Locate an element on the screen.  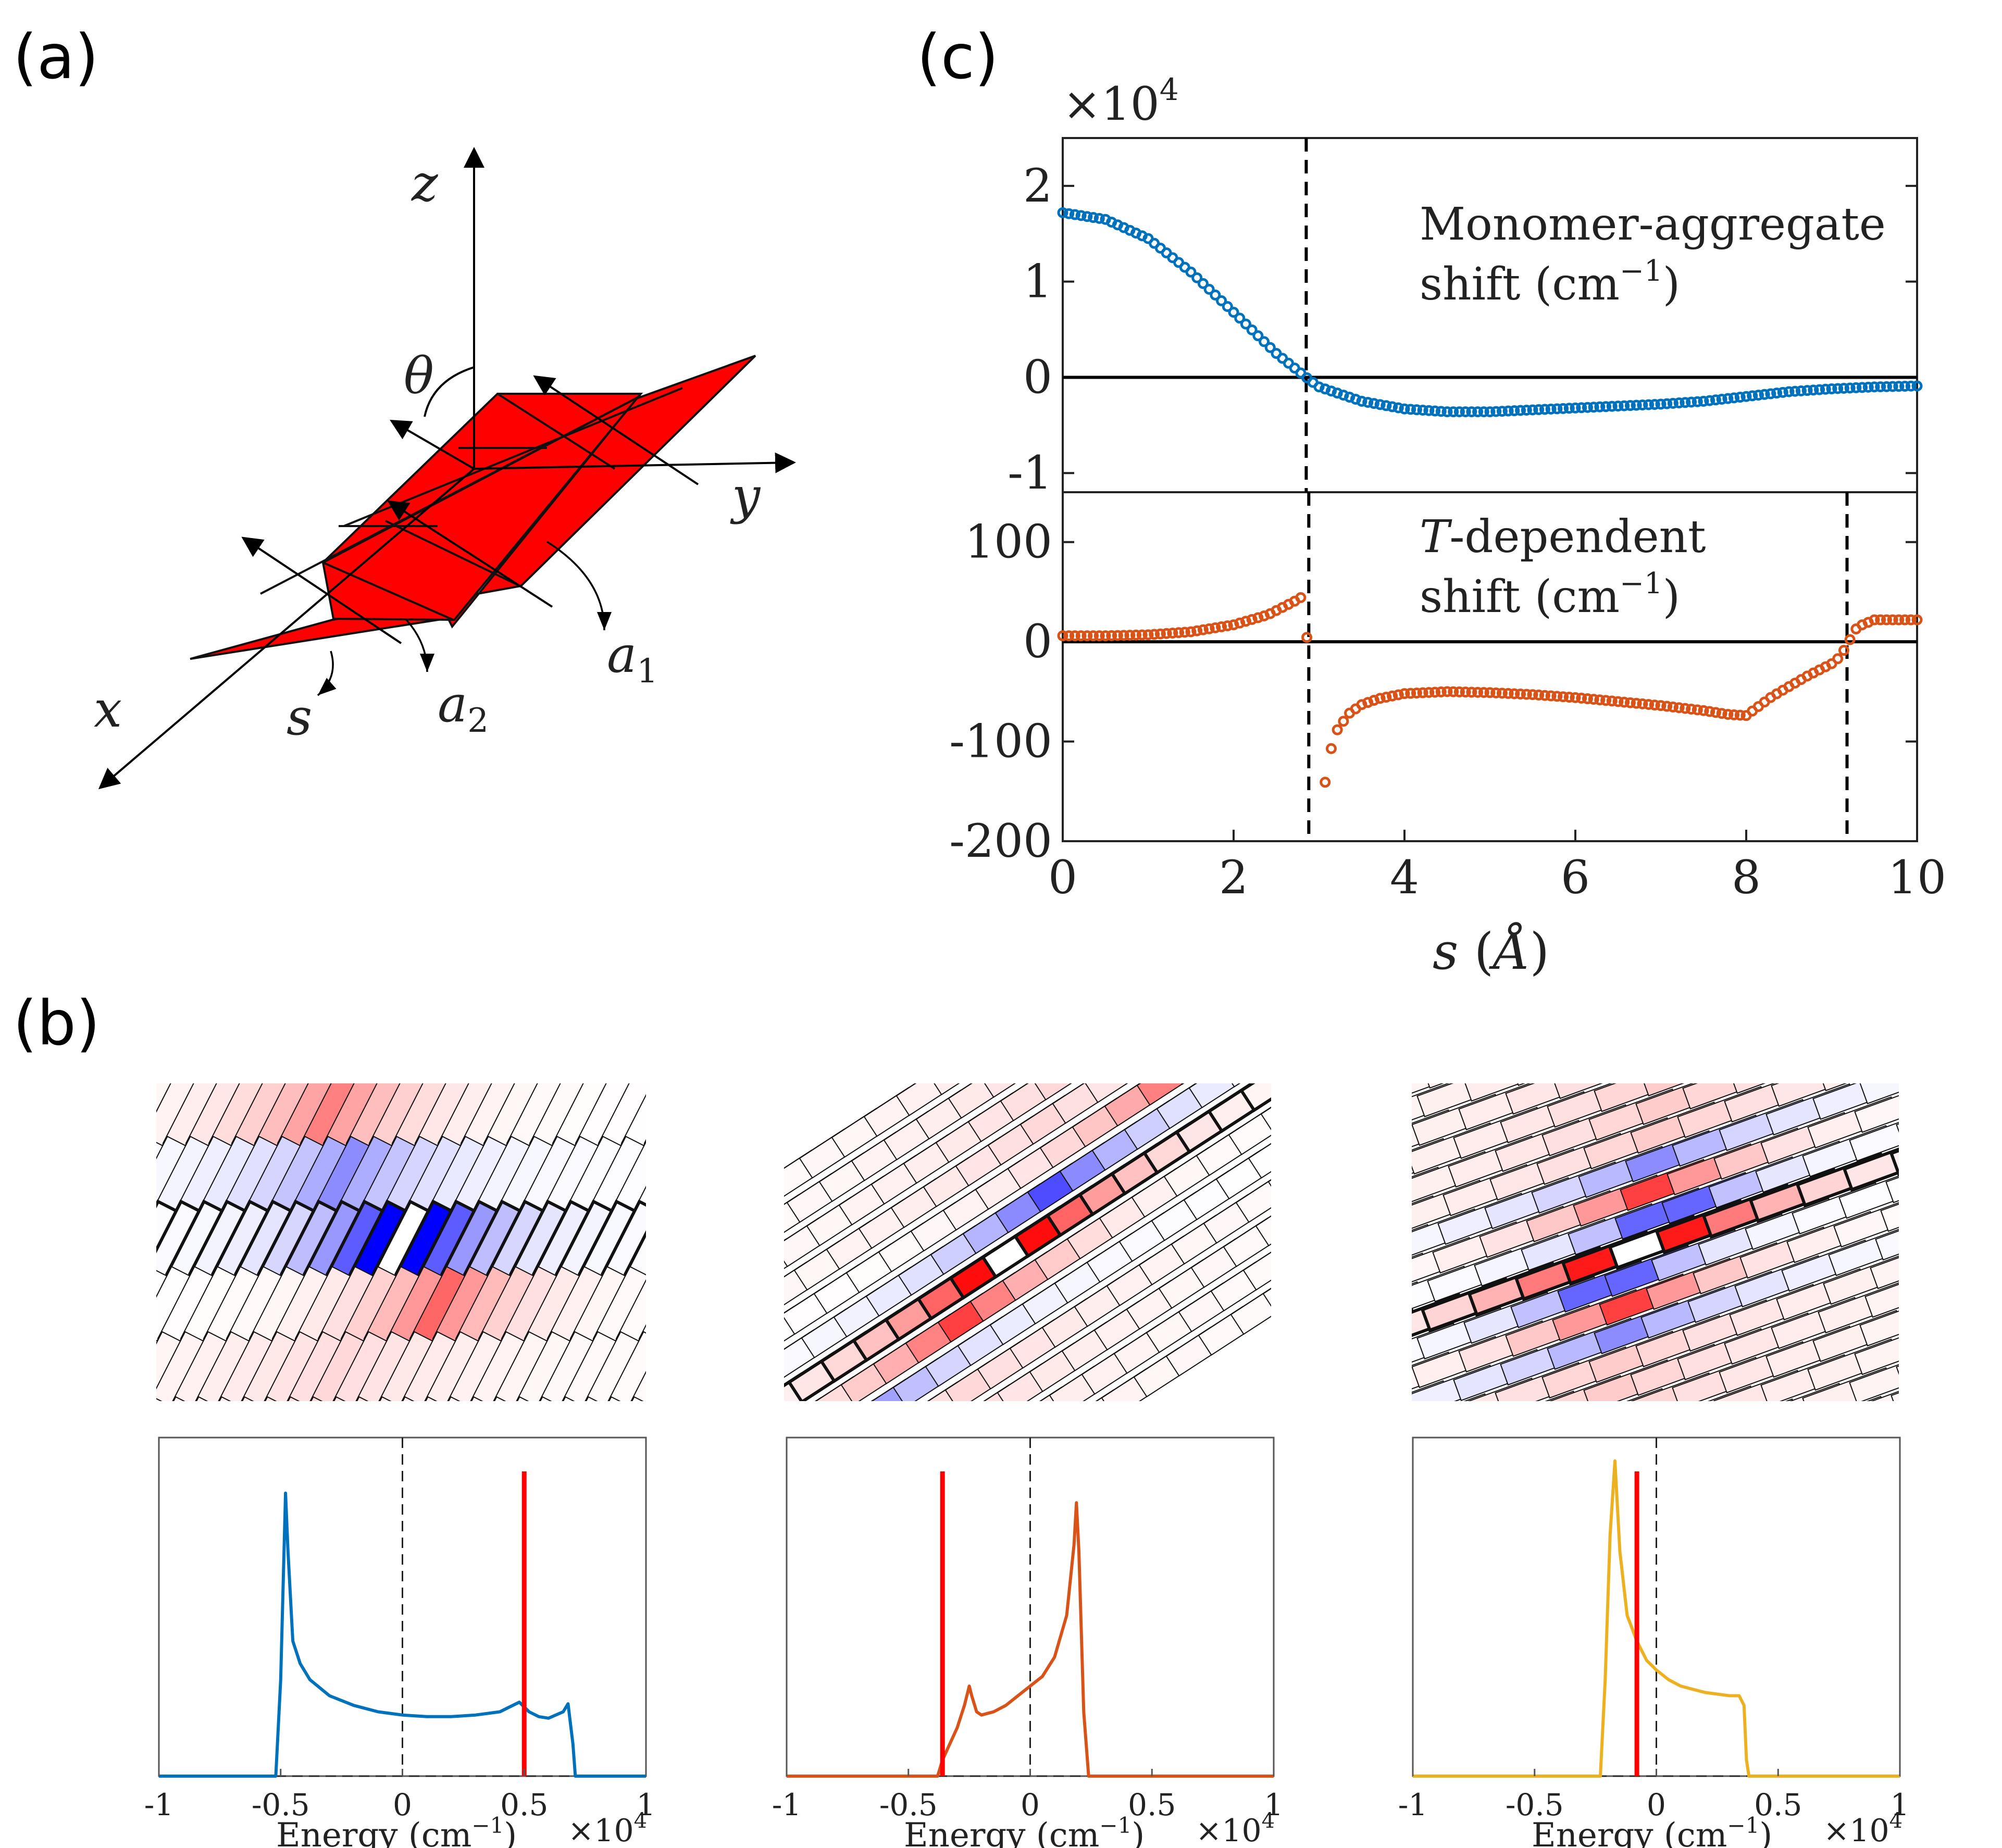
bottom-plot-frame is located at coordinates (1490, 666).